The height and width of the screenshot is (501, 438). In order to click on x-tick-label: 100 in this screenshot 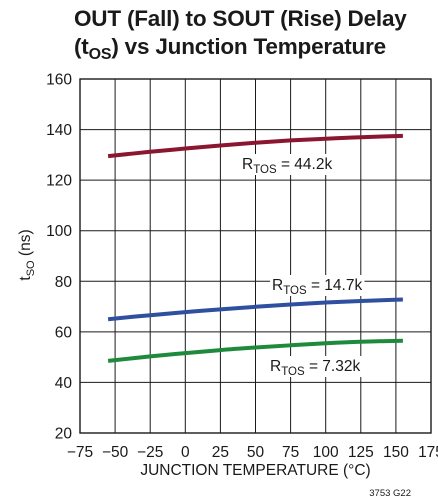, I will do `click(326, 452)`.